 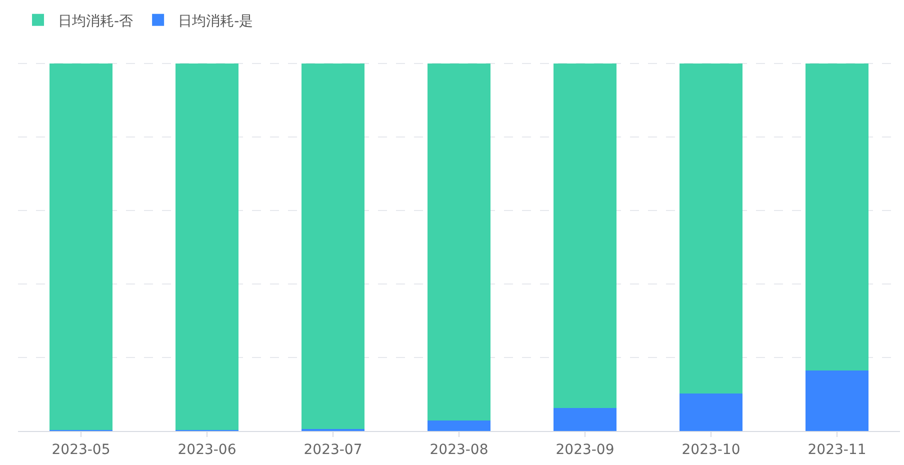 What do you see at coordinates (333, 450) in the screenshot?
I see `x-tick-label: 2023-07` at bounding box center [333, 450].